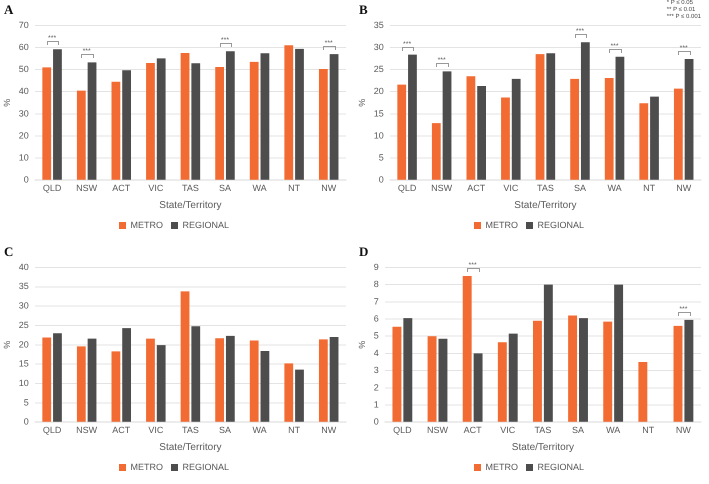 The image size is (709, 484). I want to click on y-tick-label: 25, so click(379, 69).